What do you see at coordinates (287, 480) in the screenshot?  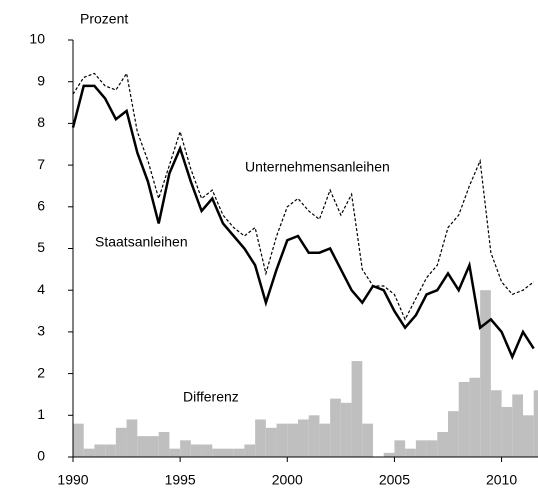 I see `x-tick-label: 2000` at bounding box center [287, 480].